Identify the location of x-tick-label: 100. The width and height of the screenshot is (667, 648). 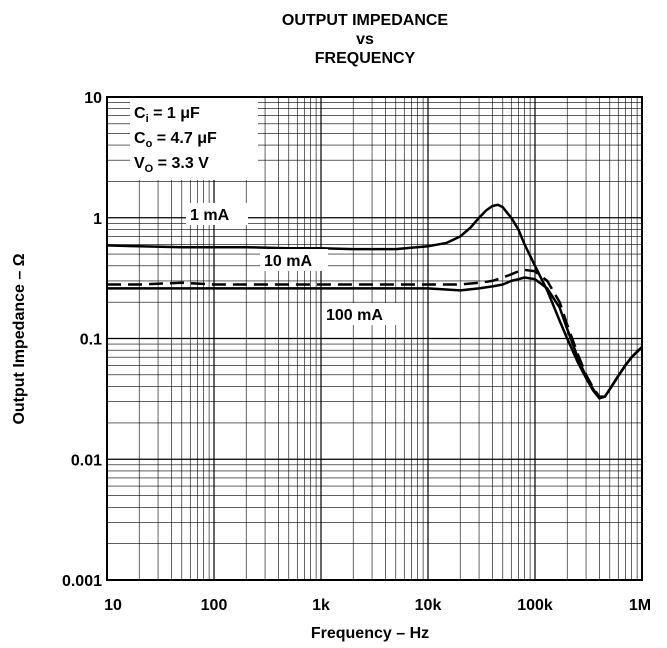
(214, 605).